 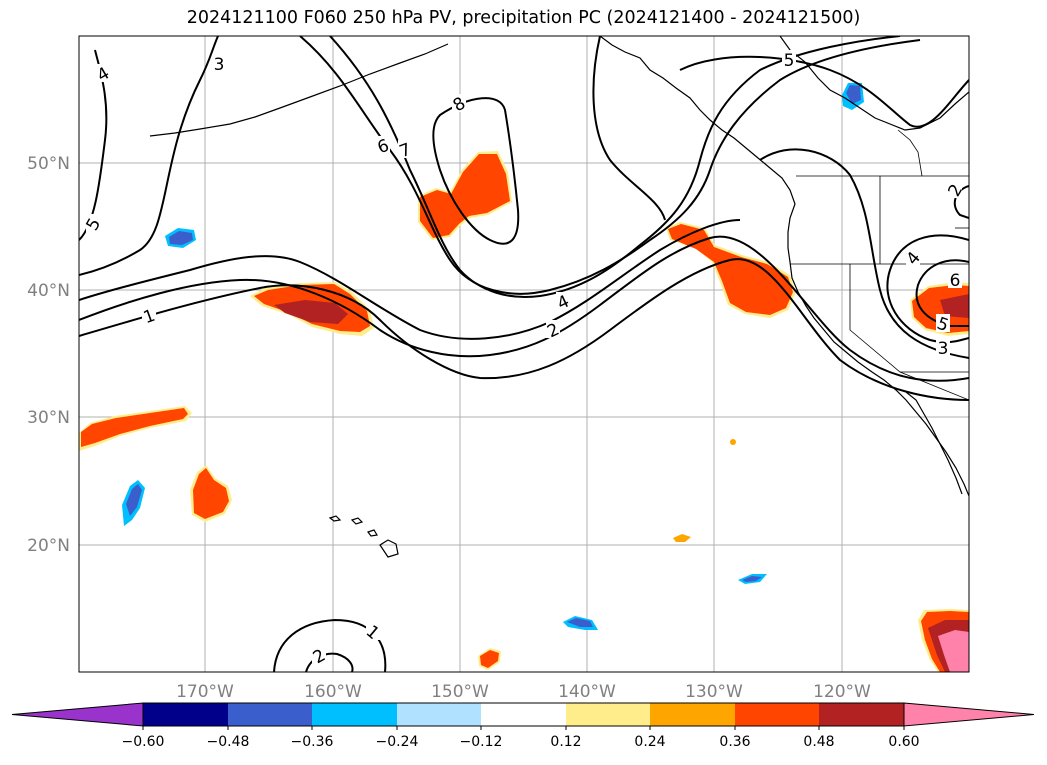 I want to click on latitude-labels: 50°N 40°N 30°N 20°N, so click(x=48, y=355).